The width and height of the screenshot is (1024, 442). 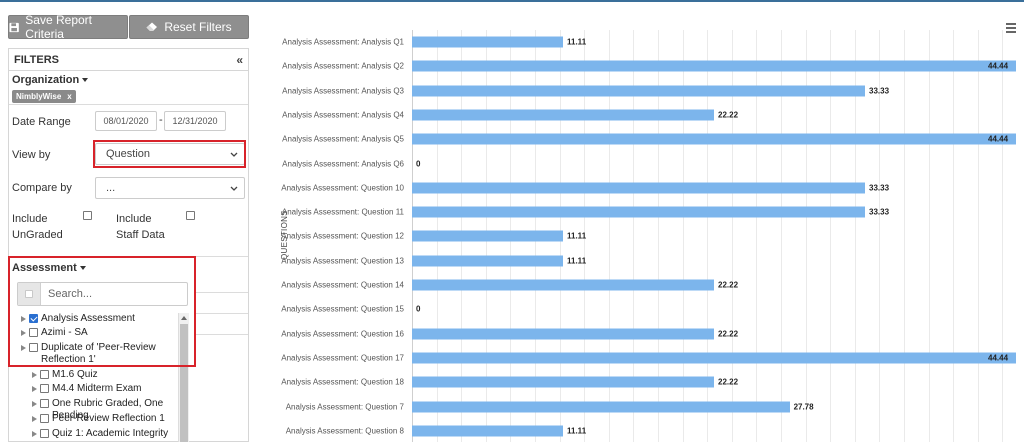 What do you see at coordinates (140, 227) in the screenshot?
I see `include-staff-label: Include Staff Data` at bounding box center [140, 227].